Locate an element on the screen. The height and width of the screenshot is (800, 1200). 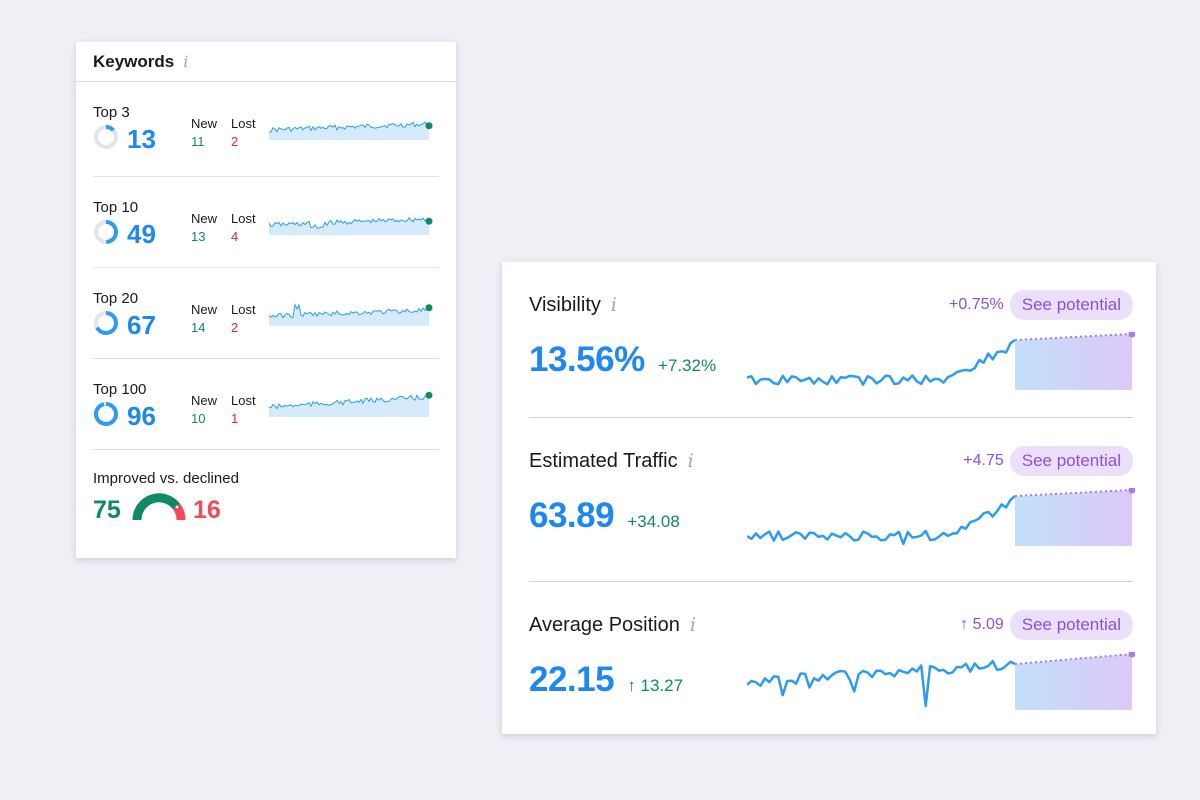
metric-value: 22.15 ↑ 13.27 is located at coordinates (606, 680).